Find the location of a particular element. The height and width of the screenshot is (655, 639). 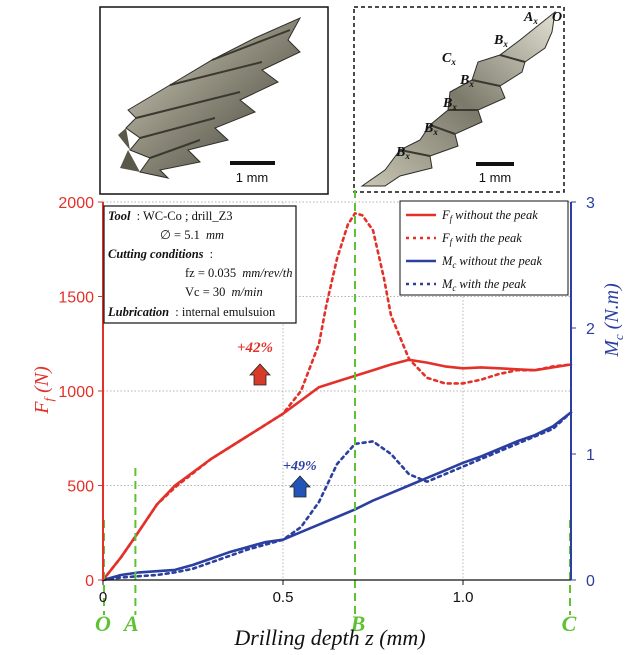

info-vc-line: Vc = 30 m/min is located at coordinates (224, 292).